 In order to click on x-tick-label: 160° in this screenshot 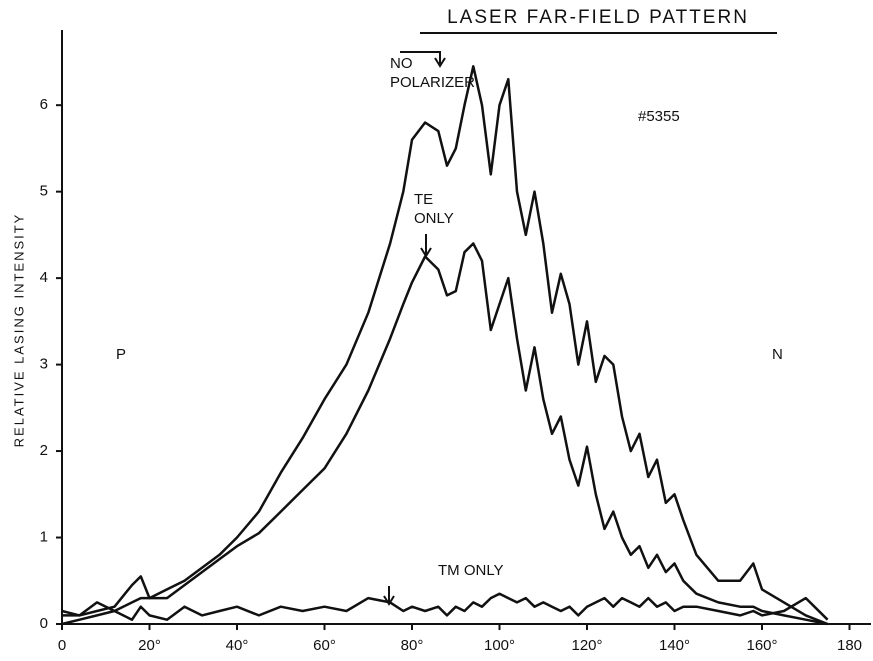, I will do `click(761, 645)`.